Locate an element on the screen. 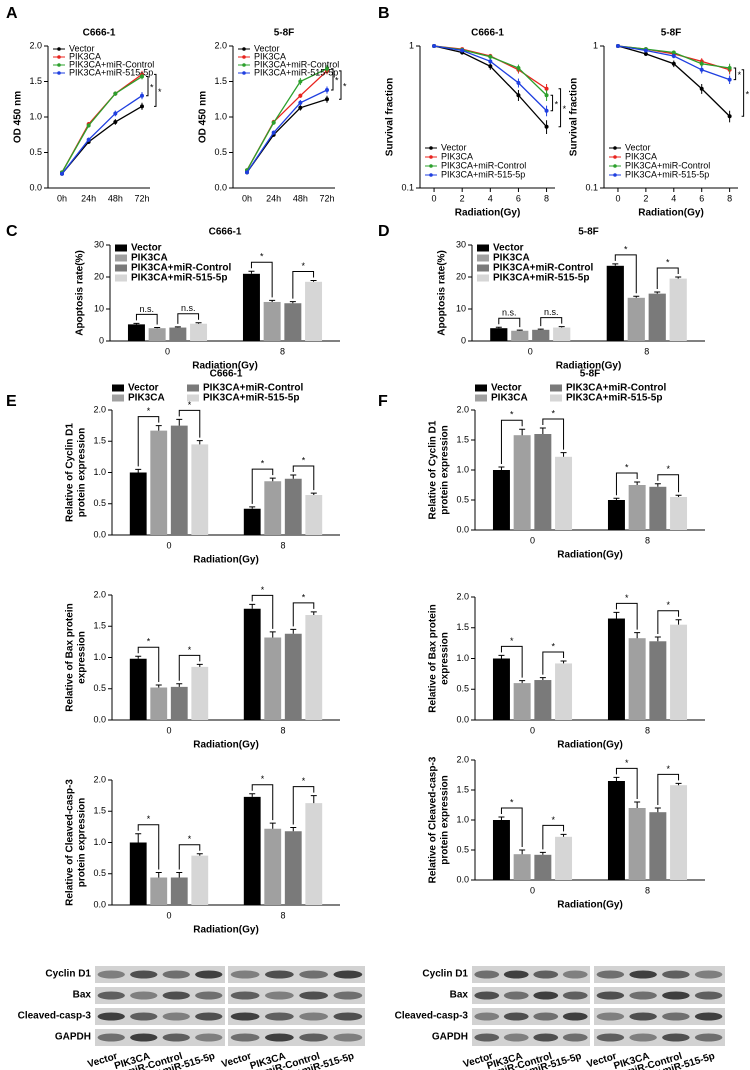 The image size is (750, 1070). y-tick-label: 2.0 is located at coordinates (99, 594).